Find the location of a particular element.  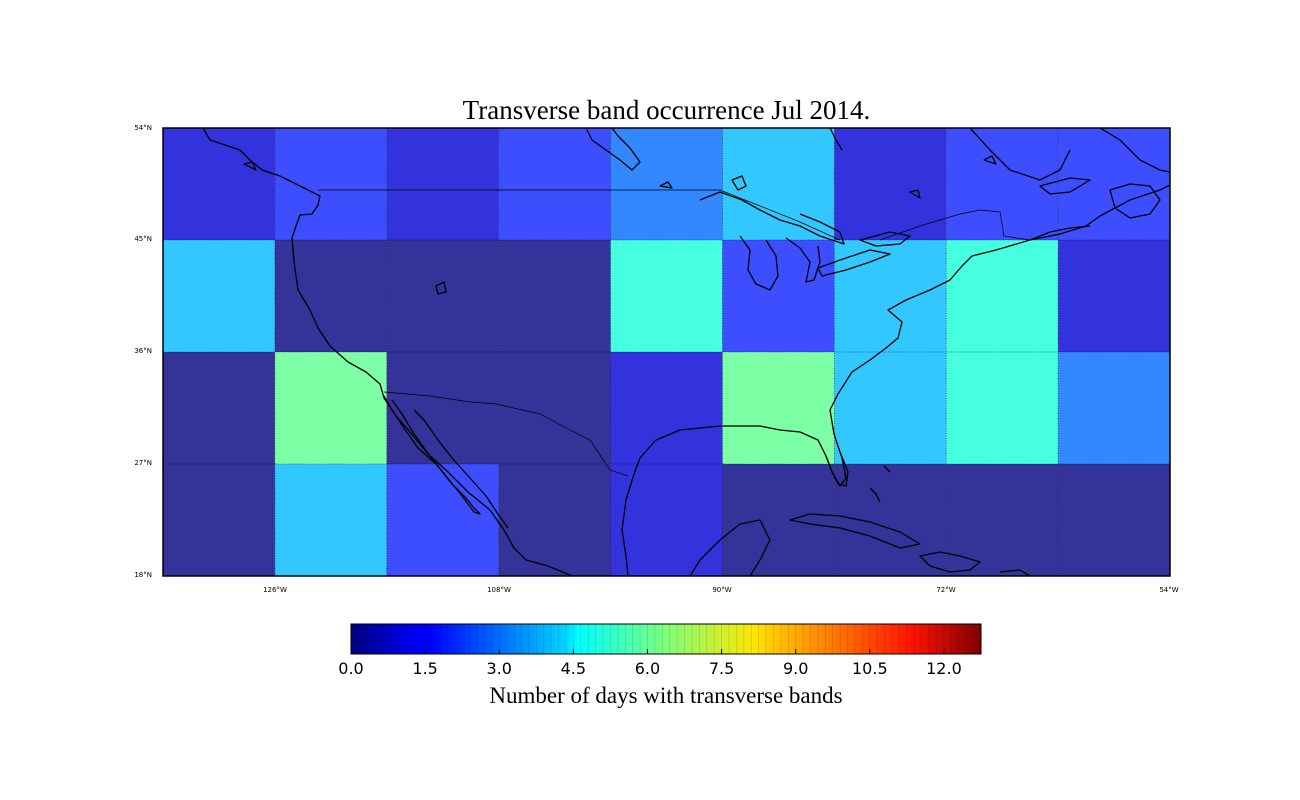

lon-label: 126°W is located at coordinates (275, 590).